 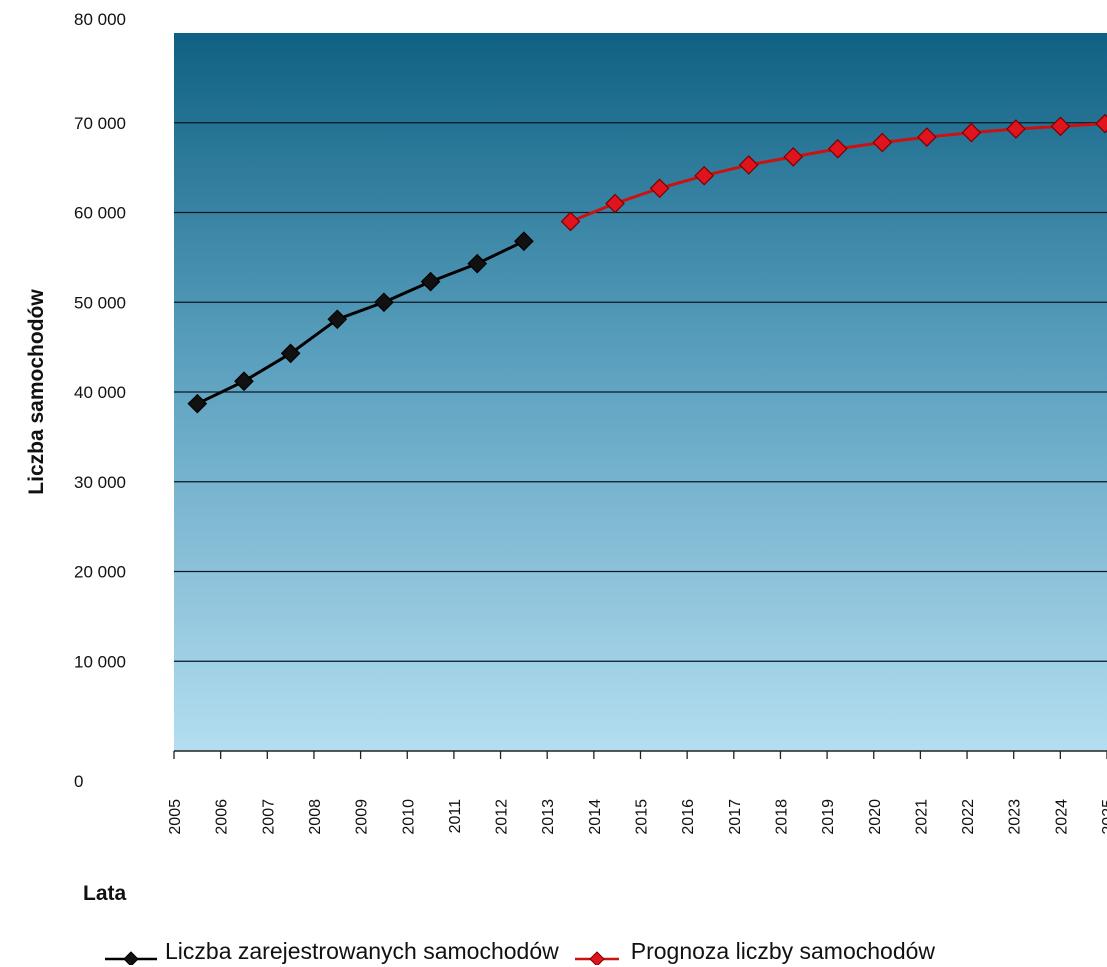 I want to click on y-axis-title: Liczba samochodów, so click(x=36, y=392).